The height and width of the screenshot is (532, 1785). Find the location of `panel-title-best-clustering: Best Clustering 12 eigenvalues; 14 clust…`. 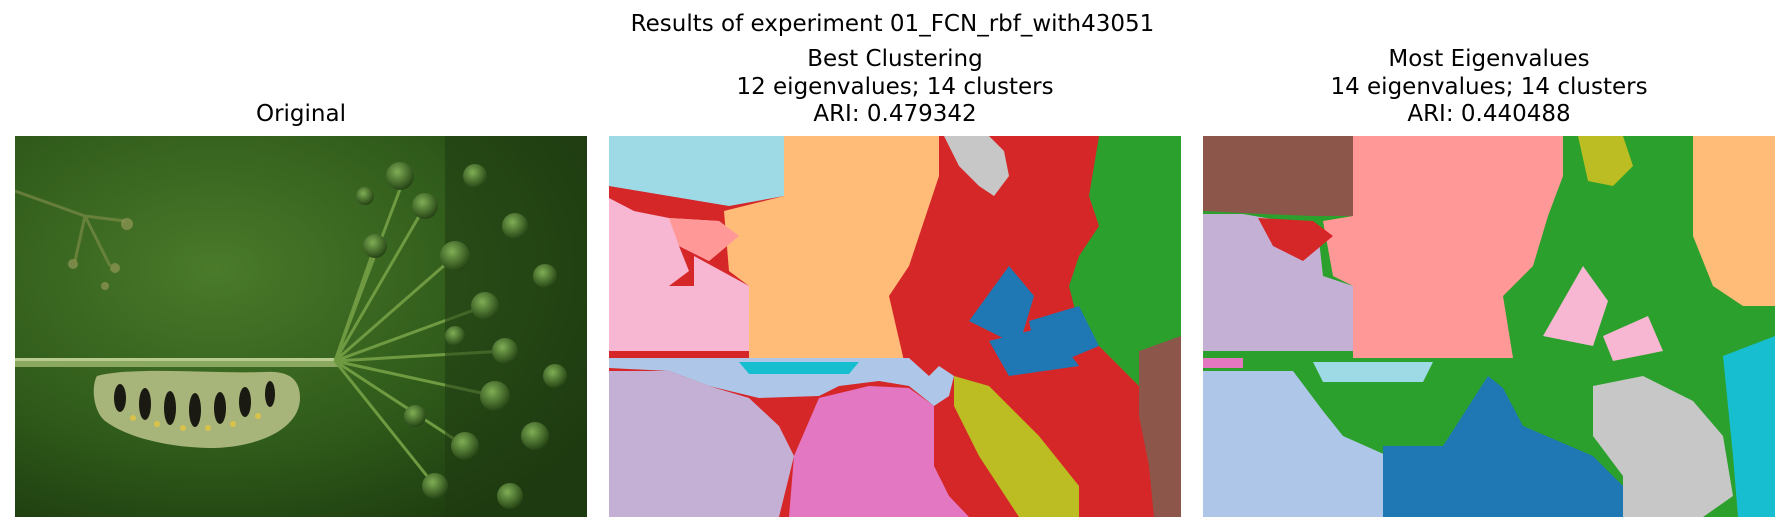

panel-title-best-clustering: Best Clustering 12 eigenvalues; 14 clust… is located at coordinates (895, 87).